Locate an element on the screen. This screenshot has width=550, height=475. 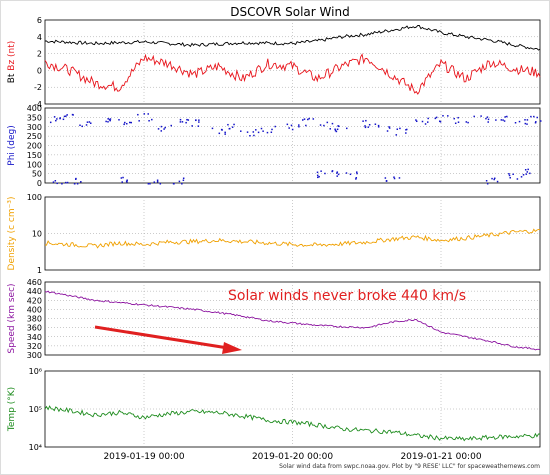
y-tick-label: 0 is located at coordinates (39, 70).